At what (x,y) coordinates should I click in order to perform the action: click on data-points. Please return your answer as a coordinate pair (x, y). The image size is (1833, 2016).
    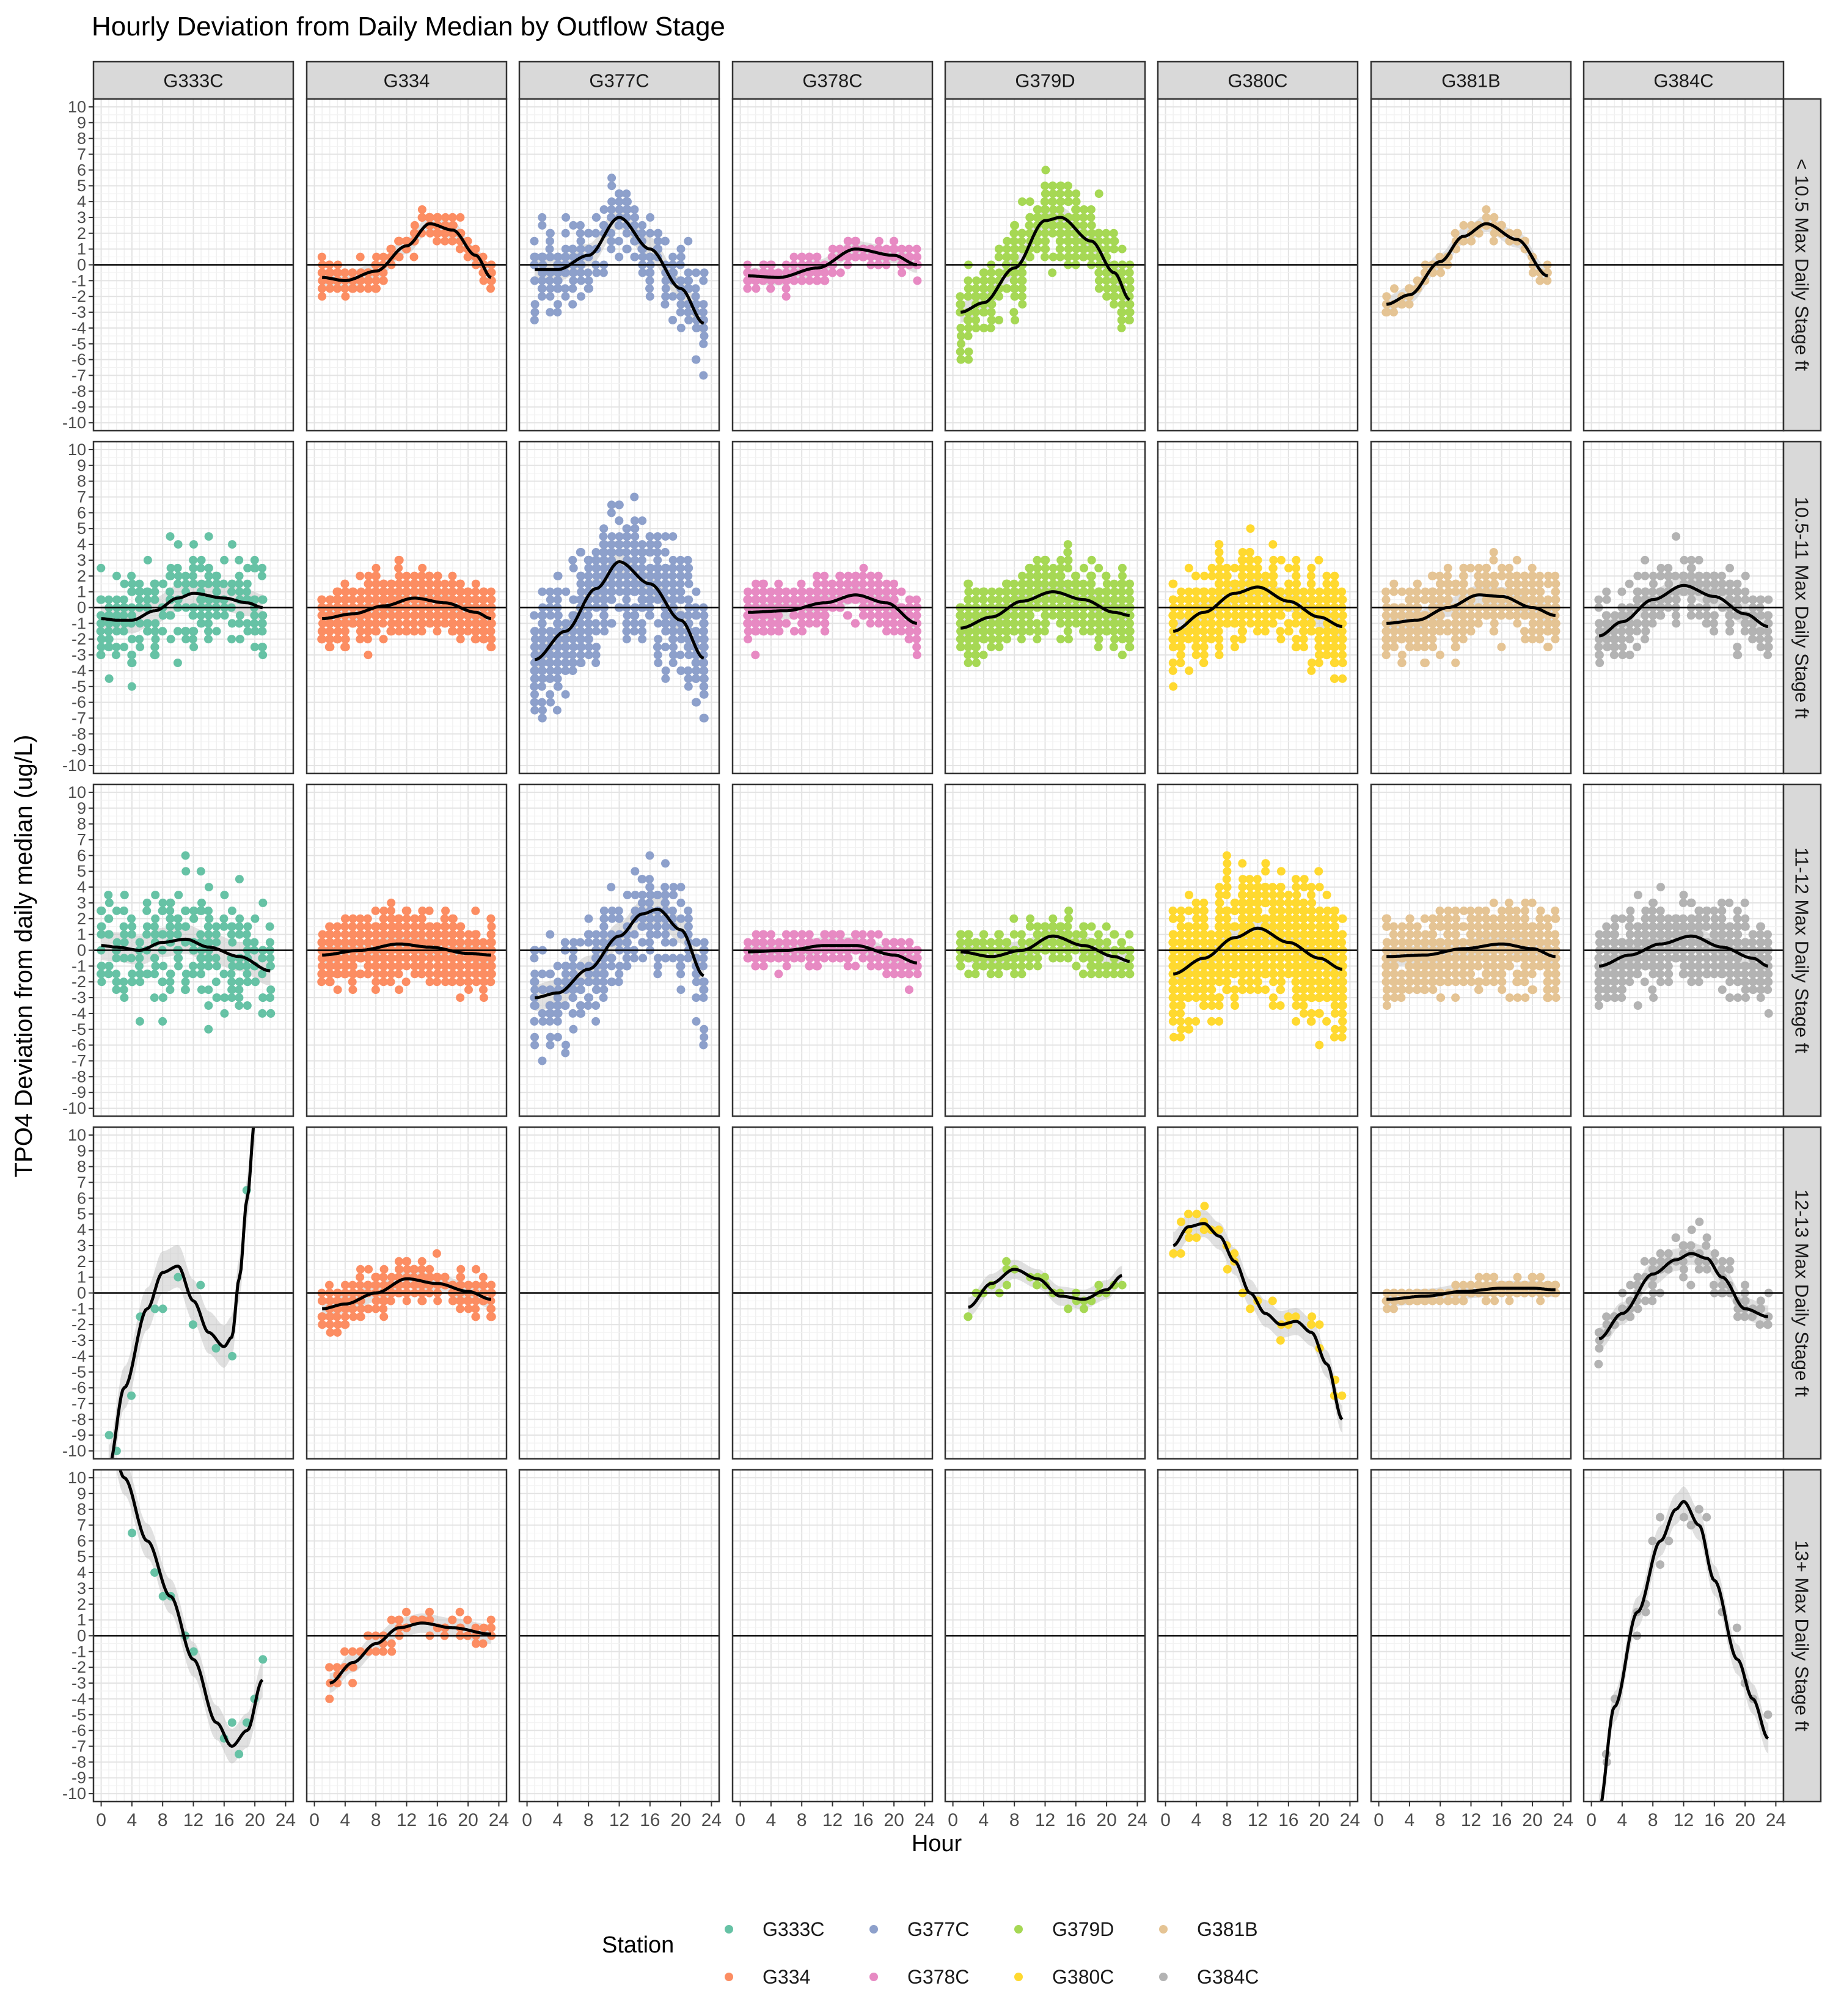
    Looking at the image, I should click on (1045, 265).